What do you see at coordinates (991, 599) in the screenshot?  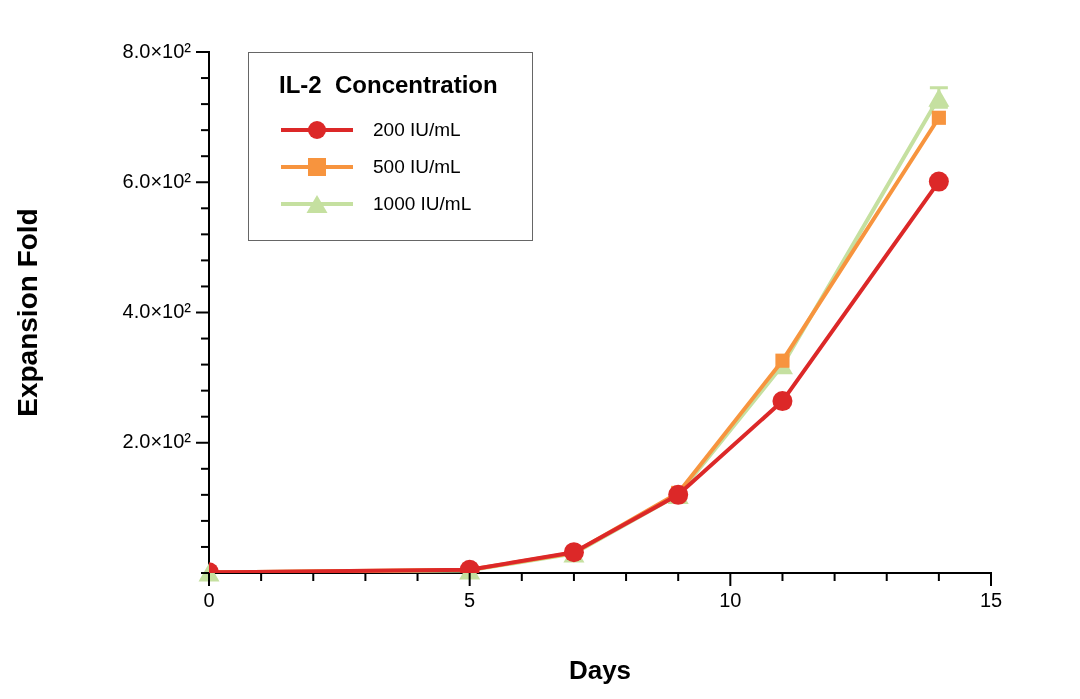 I see `x-tick-label: 15` at bounding box center [991, 599].